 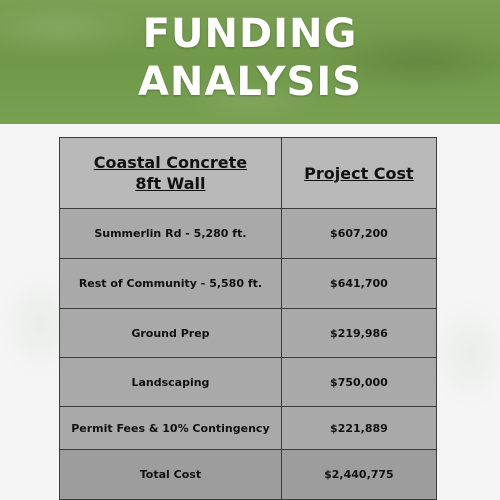 I want to click on title-line-1: FUNDING, so click(x=250, y=34).